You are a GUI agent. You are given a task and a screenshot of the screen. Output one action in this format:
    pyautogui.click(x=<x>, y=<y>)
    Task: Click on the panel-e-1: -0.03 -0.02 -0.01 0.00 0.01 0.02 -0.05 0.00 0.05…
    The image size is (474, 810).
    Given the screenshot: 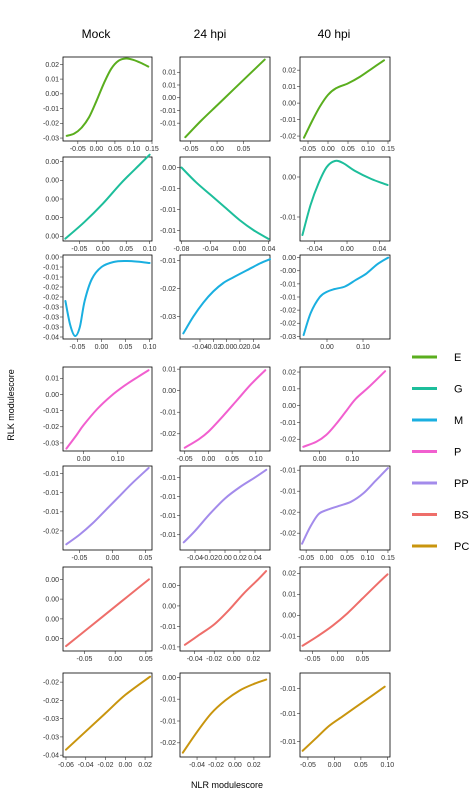 What is the action you would take?
    pyautogui.click(x=101, y=104)
    